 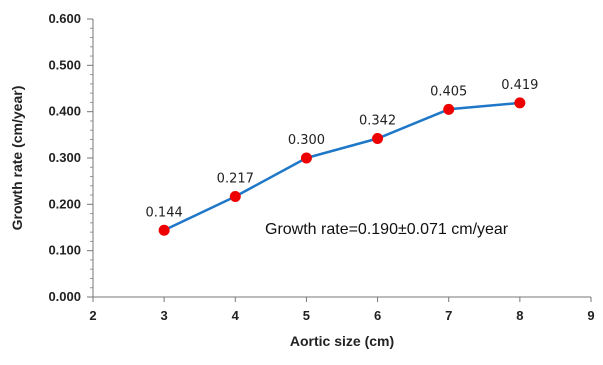 I want to click on x-tick-label: 8, so click(x=519, y=315).